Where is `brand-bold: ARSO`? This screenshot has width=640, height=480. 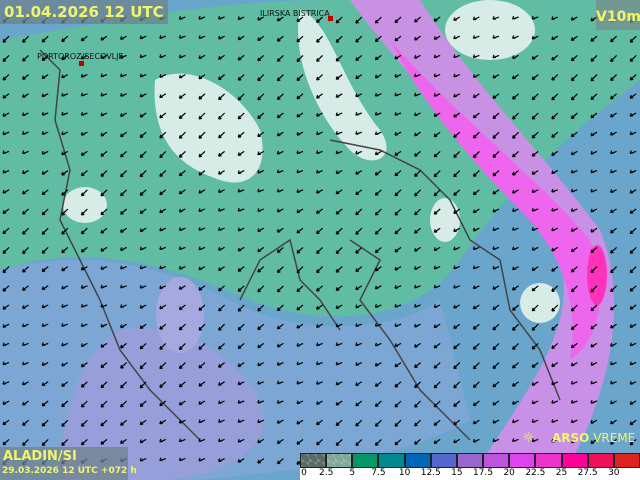 brand-bold: ARSO is located at coordinates (571, 438).